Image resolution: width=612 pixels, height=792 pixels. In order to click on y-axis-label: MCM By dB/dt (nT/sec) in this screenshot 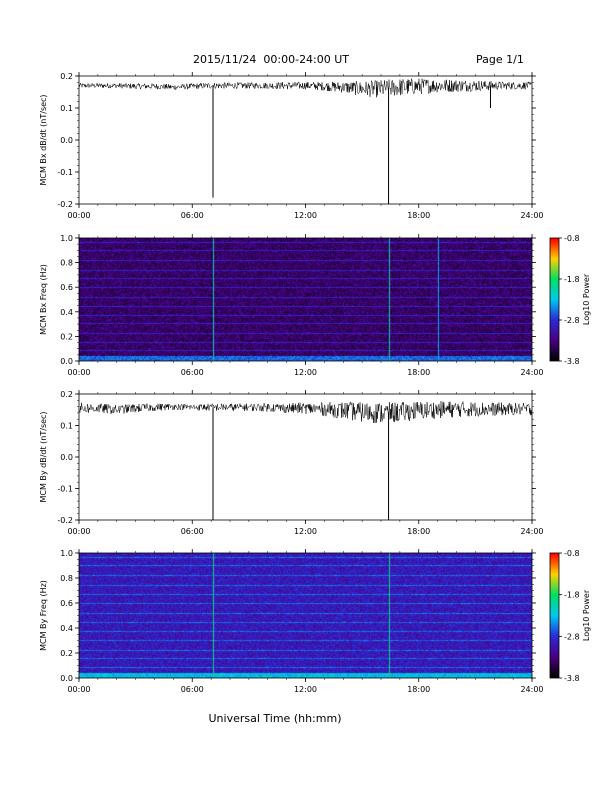, I will do `click(43, 456)`.